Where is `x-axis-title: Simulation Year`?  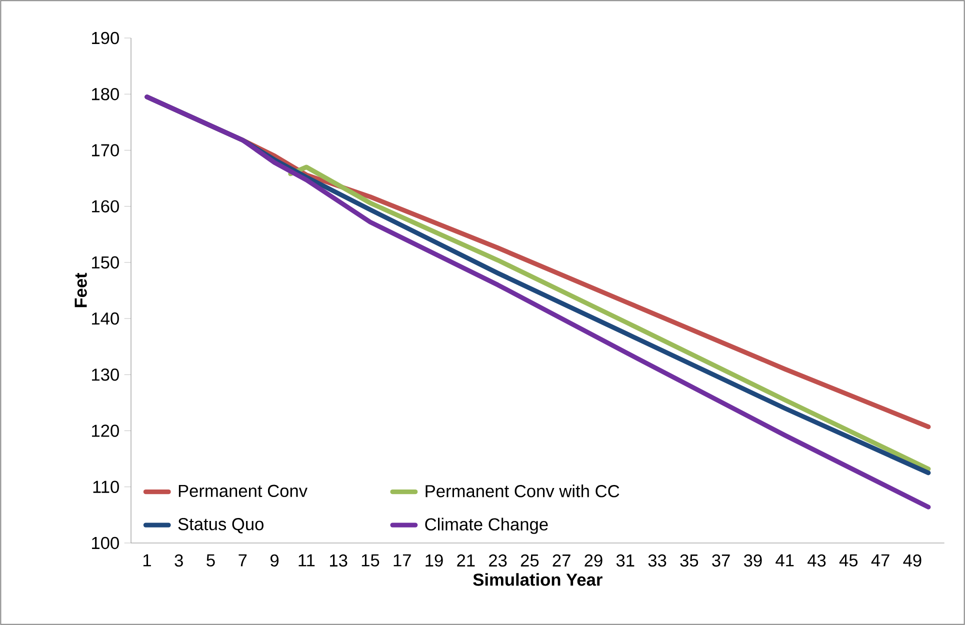 x-axis-title: Simulation Year is located at coordinates (537, 579).